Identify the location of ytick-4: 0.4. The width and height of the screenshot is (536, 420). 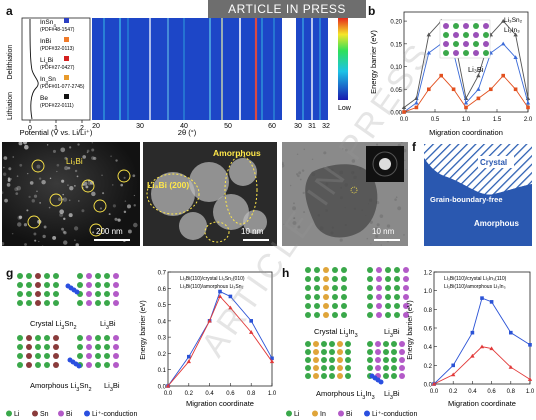
(162, 322).